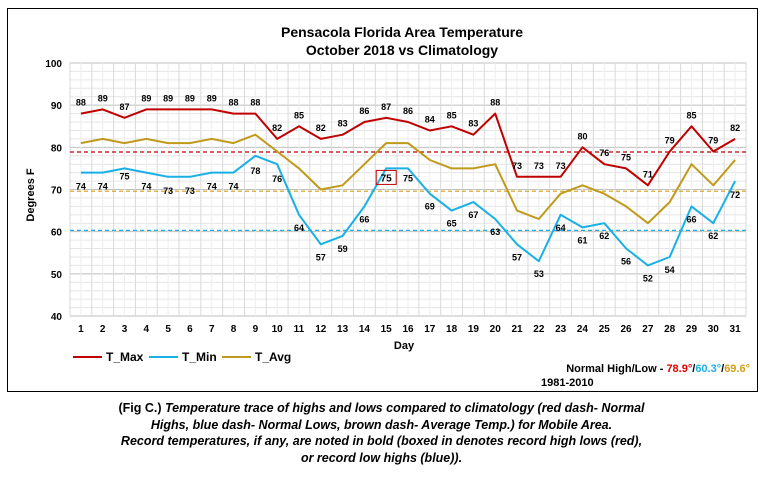 This screenshot has height=477, width=763. What do you see at coordinates (495, 232) in the screenshot?
I see `tmin-data-label: 63` at bounding box center [495, 232].